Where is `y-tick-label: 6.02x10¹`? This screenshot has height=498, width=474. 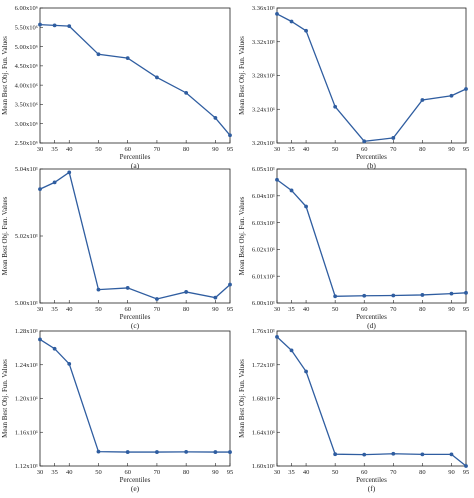 y-tick-label: 6.02x10¹ is located at coordinates (263, 250).